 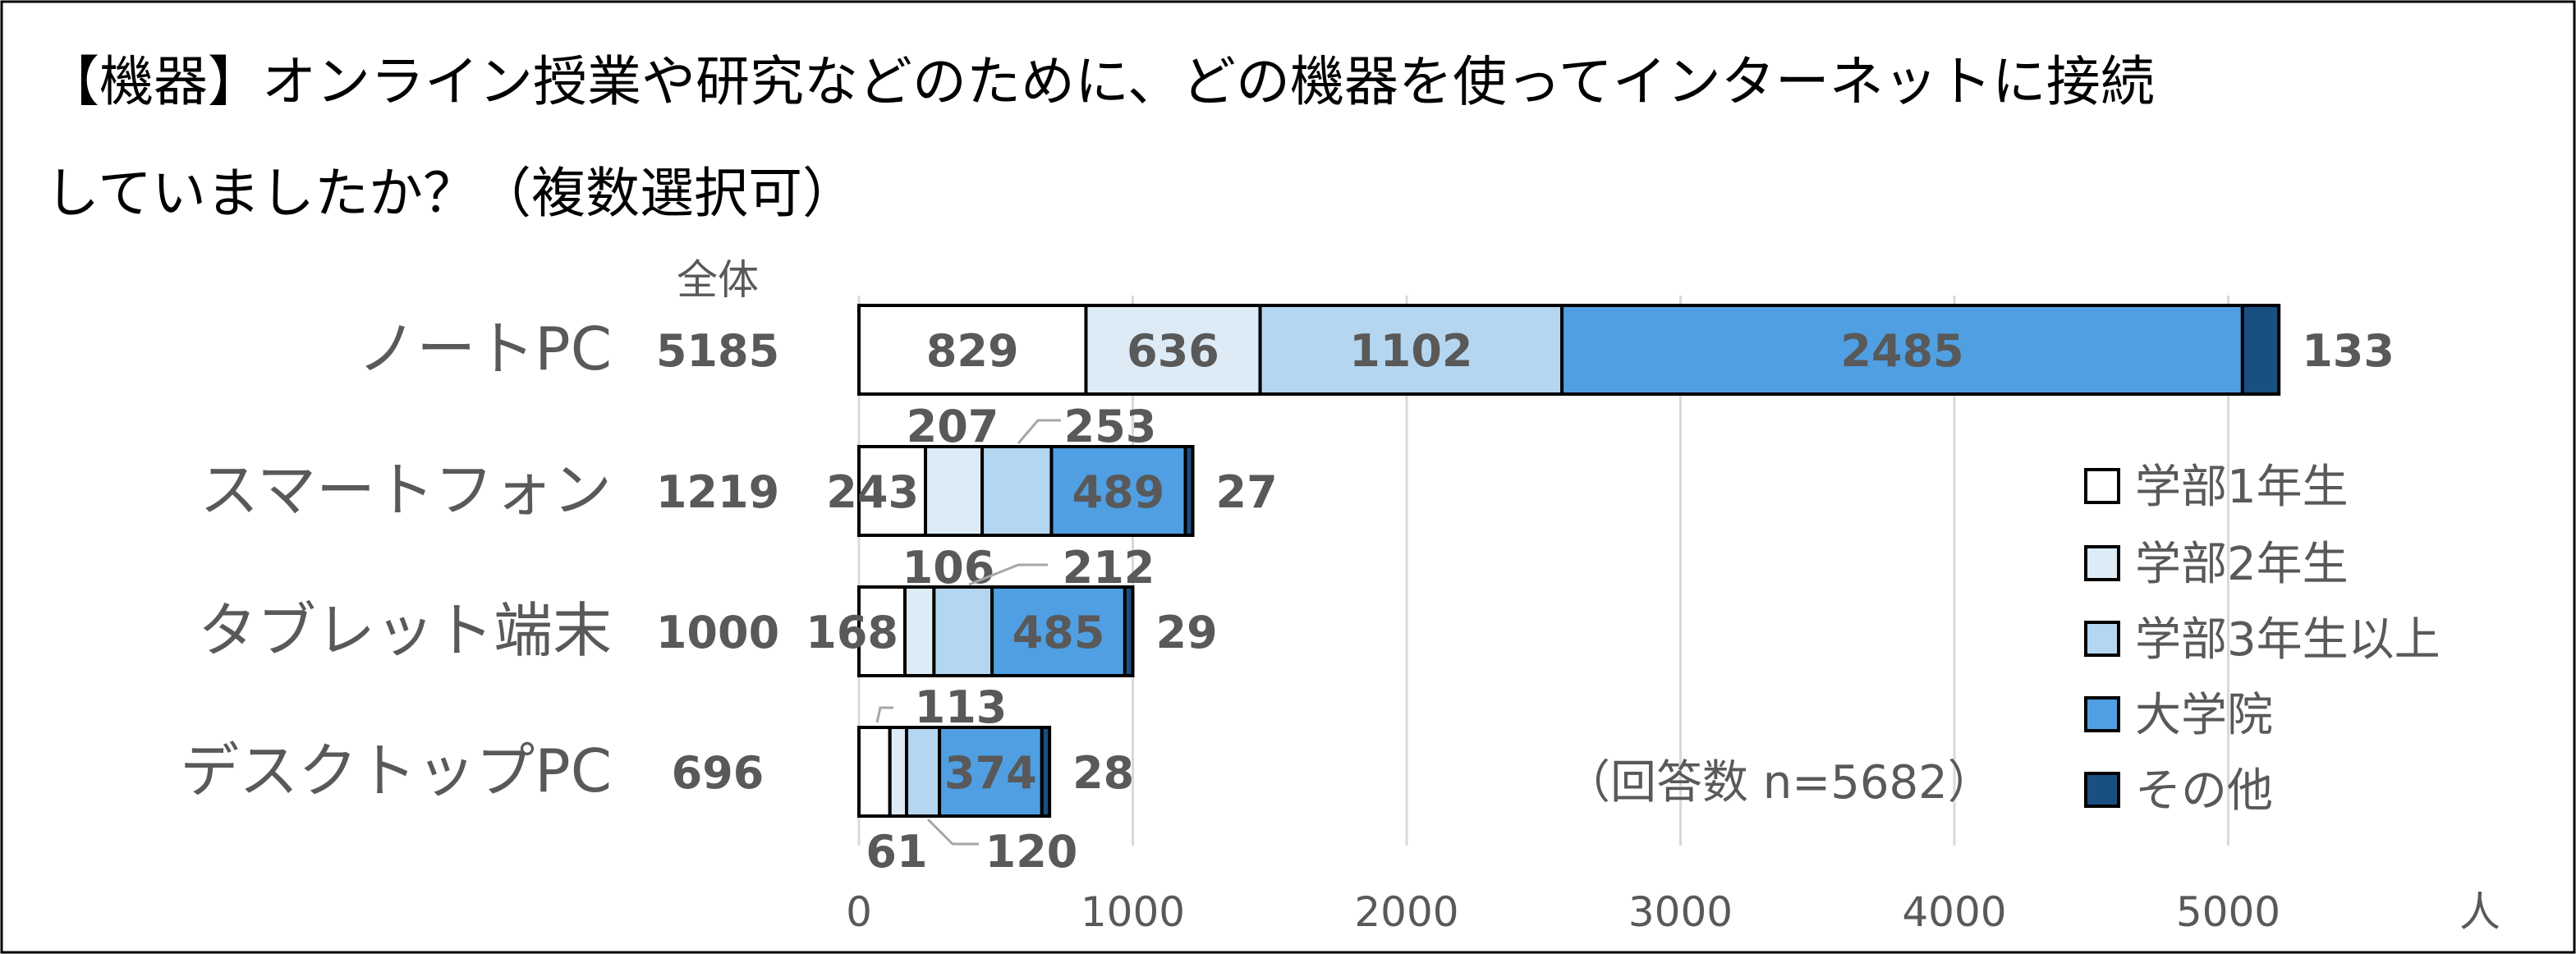 What do you see at coordinates (717, 632) in the screenshot?
I see `total-value: 1000` at bounding box center [717, 632].